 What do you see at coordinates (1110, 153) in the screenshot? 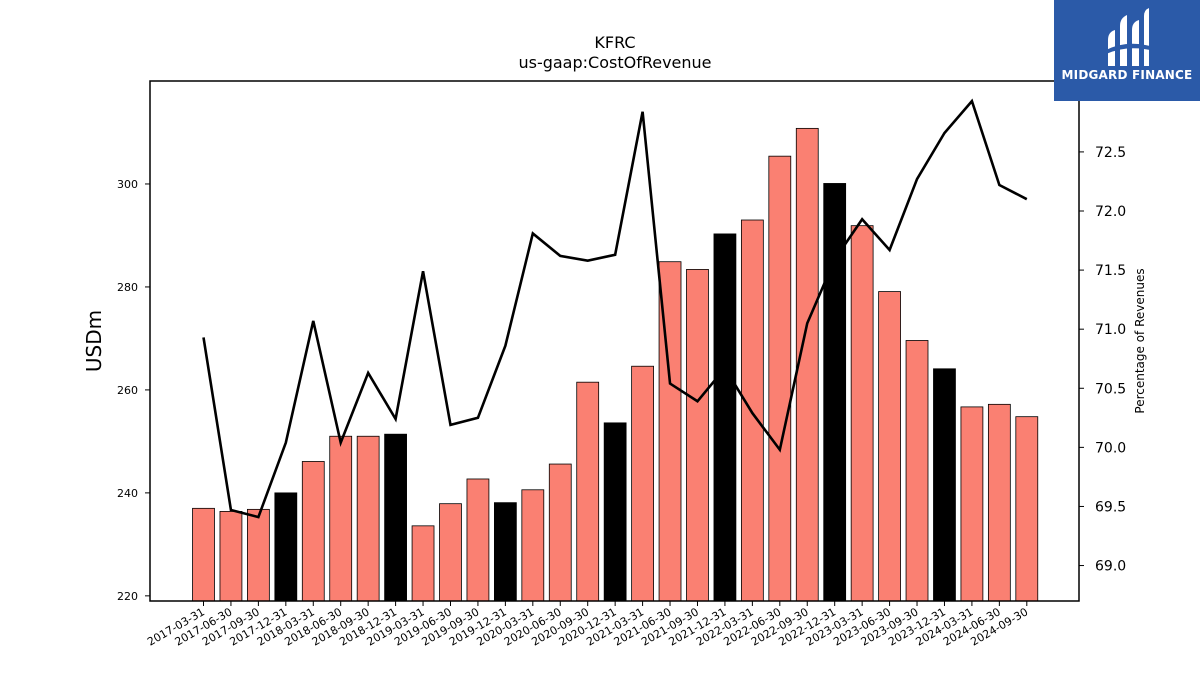
I see `y2-tick-label: 72.5` at bounding box center [1110, 153].